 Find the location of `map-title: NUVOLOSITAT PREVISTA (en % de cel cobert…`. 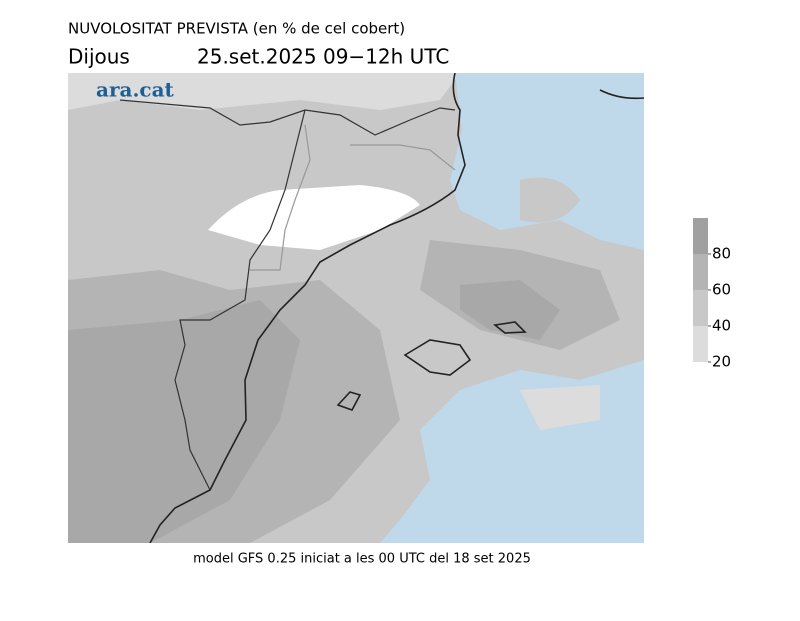

map-title: NUVOLOSITAT PREVISTA (en % de cel cobert… is located at coordinates (236, 29).